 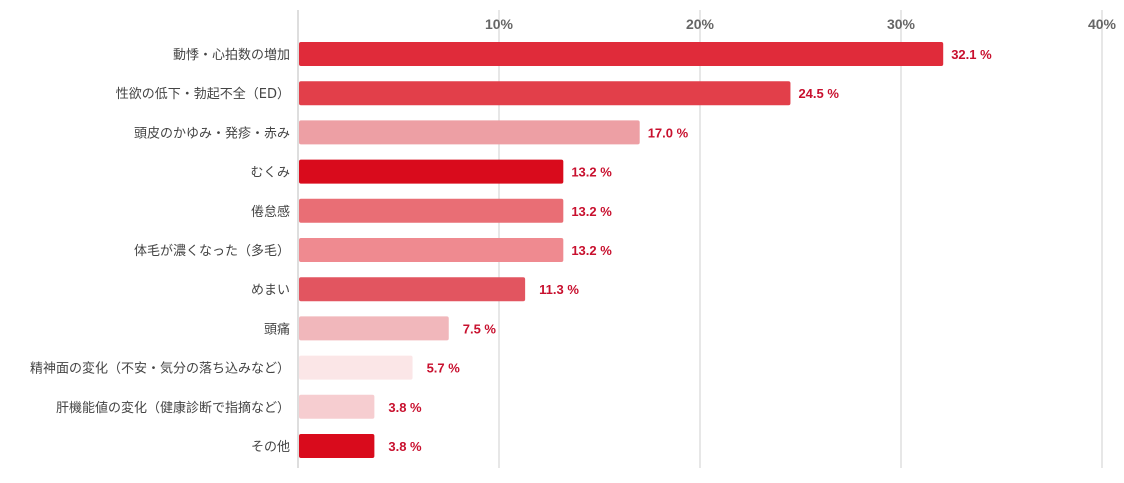 What do you see at coordinates (173, 408) in the screenshot?
I see `category-label: 肝機能値の変化（健康診断で指摘など）` at bounding box center [173, 408].